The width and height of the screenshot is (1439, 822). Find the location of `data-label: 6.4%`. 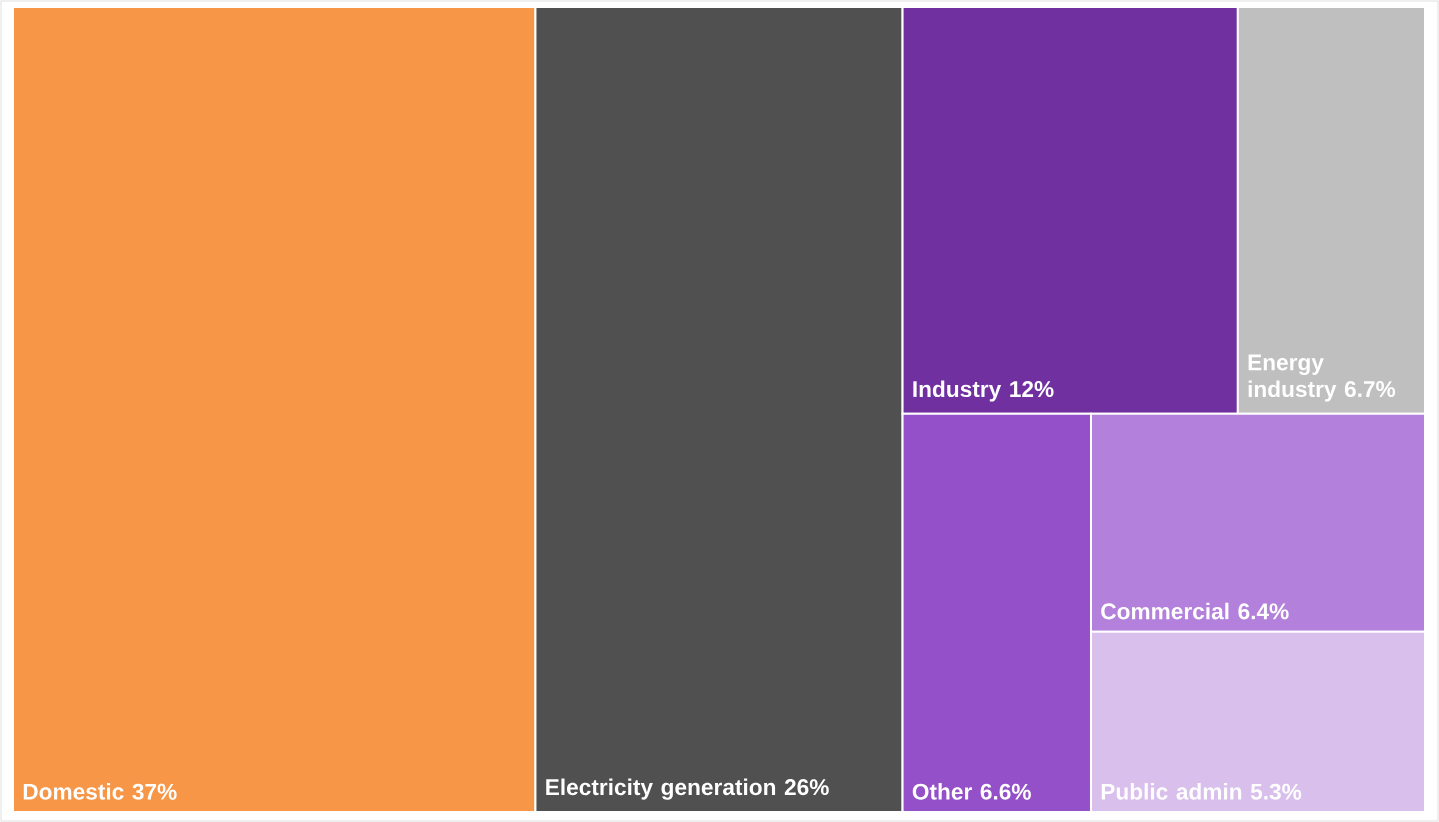

data-label: 6.4% is located at coordinates (1263, 611).